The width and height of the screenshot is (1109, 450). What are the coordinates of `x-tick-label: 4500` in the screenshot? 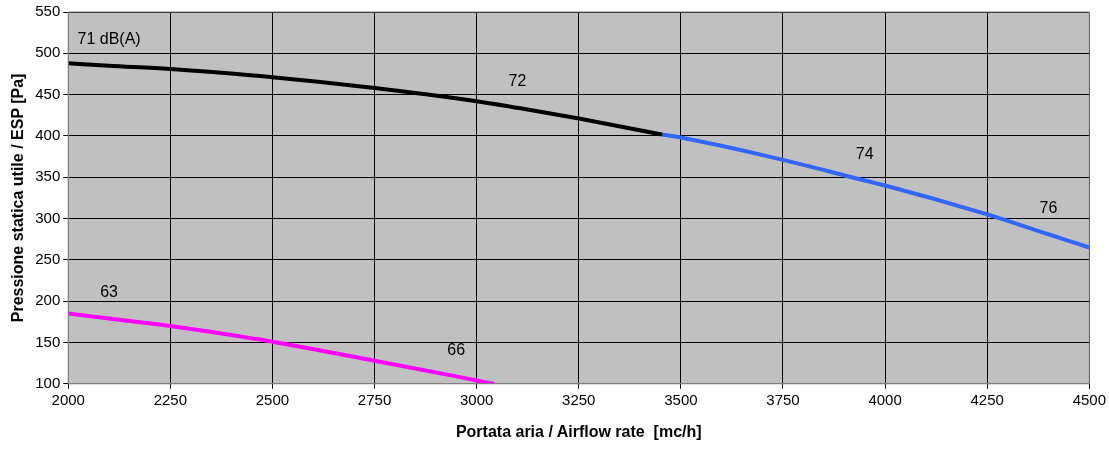 It's located at (1089, 399).